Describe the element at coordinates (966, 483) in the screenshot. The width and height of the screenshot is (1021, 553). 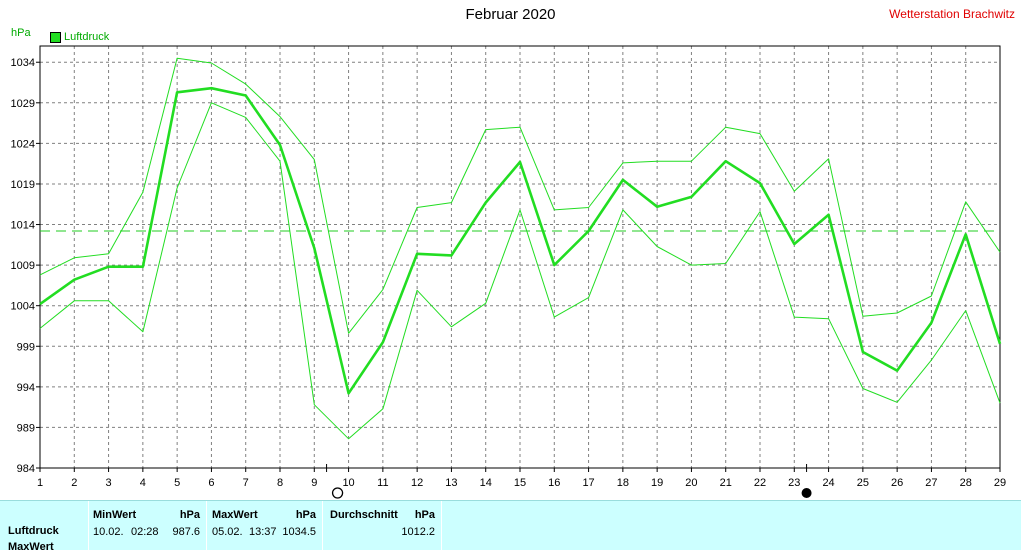
I see `x-tick-label: 28` at that location.